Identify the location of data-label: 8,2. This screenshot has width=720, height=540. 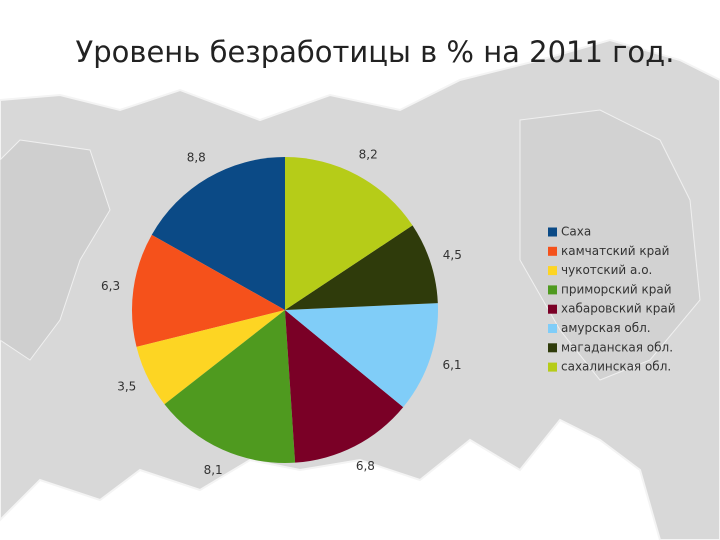
(368, 154).